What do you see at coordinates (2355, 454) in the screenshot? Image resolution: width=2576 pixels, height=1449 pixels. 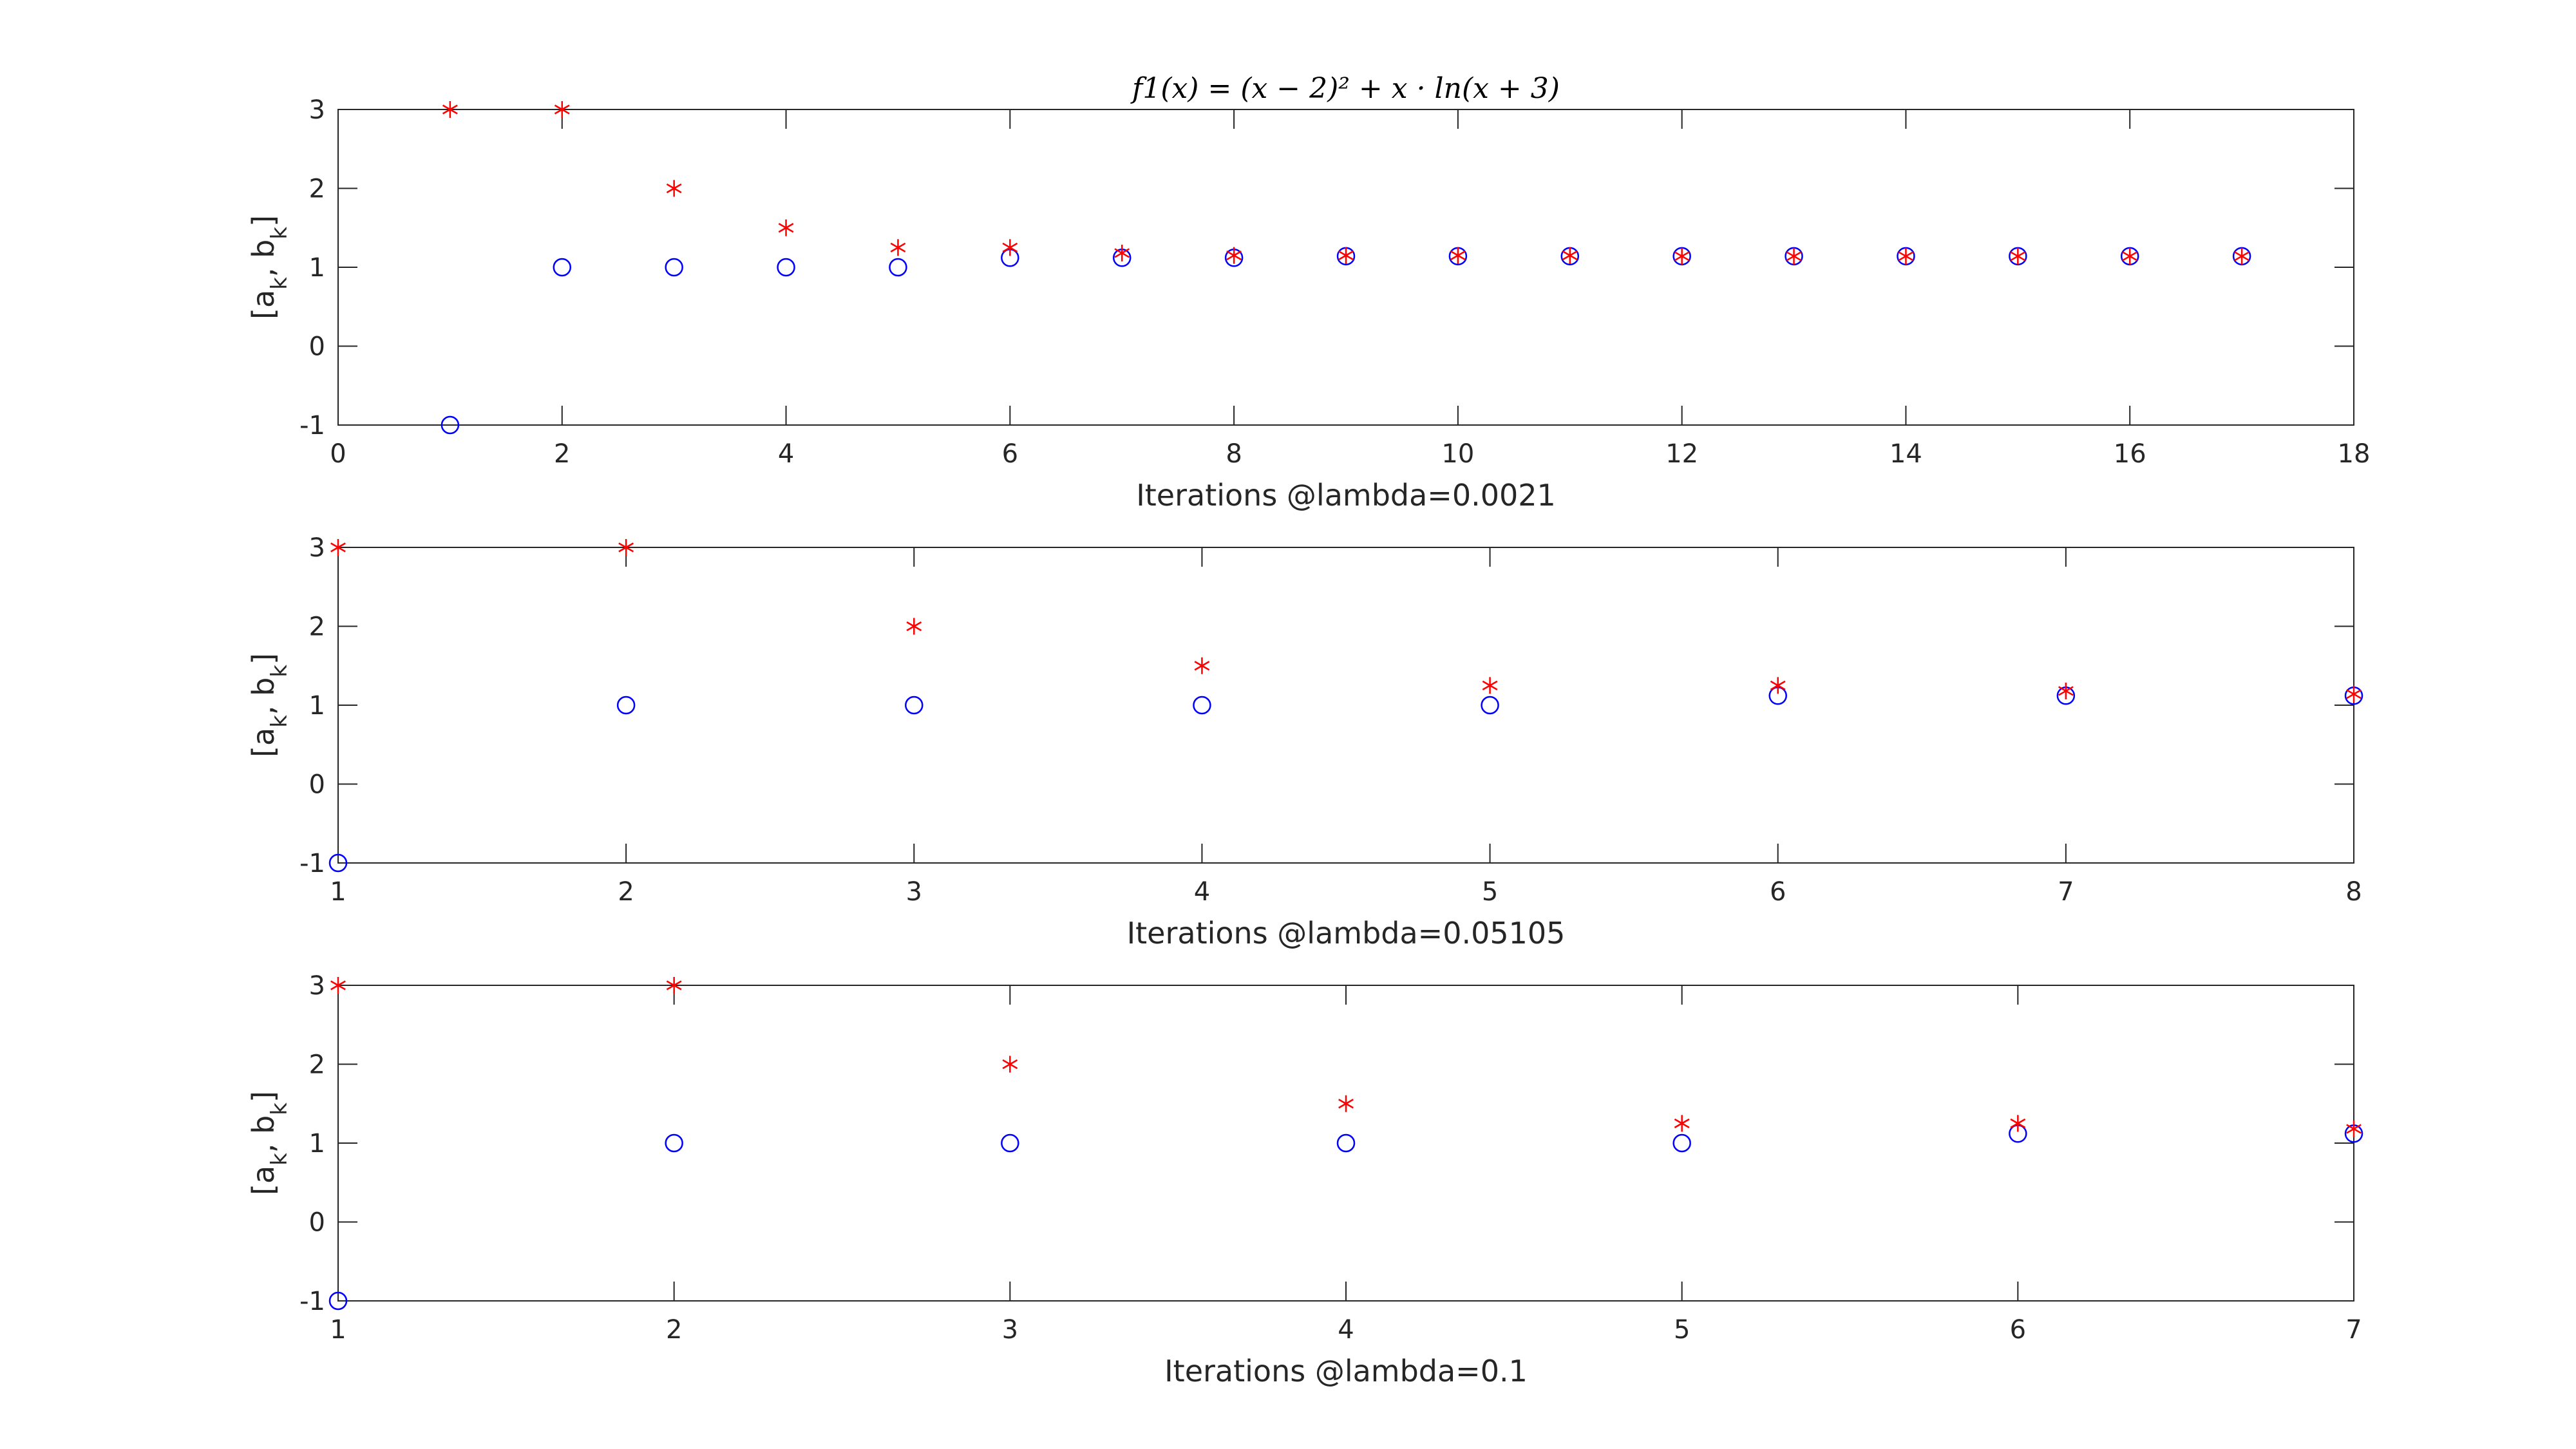 I see `x-tick-label: 18` at bounding box center [2355, 454].